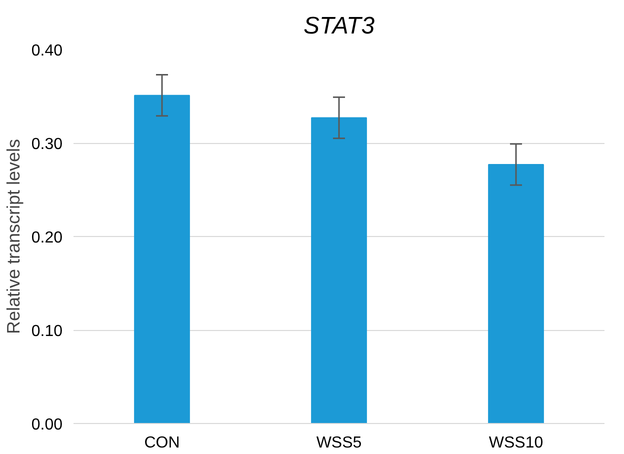  What do you see at coordinates (162, 443) in the screenshot?
I see `x-tick-label: CON` at bounding box center [162, 443].